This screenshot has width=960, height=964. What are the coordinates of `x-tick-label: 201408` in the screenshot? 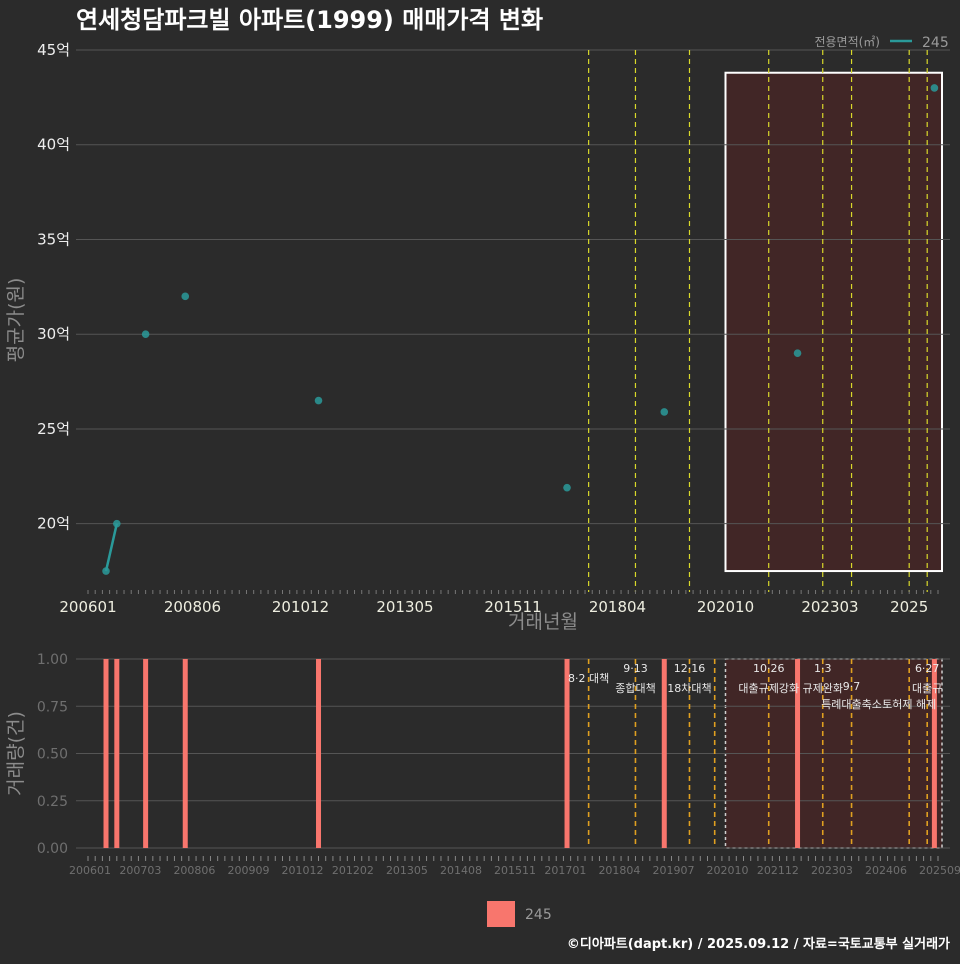 It's located at (461, 870).